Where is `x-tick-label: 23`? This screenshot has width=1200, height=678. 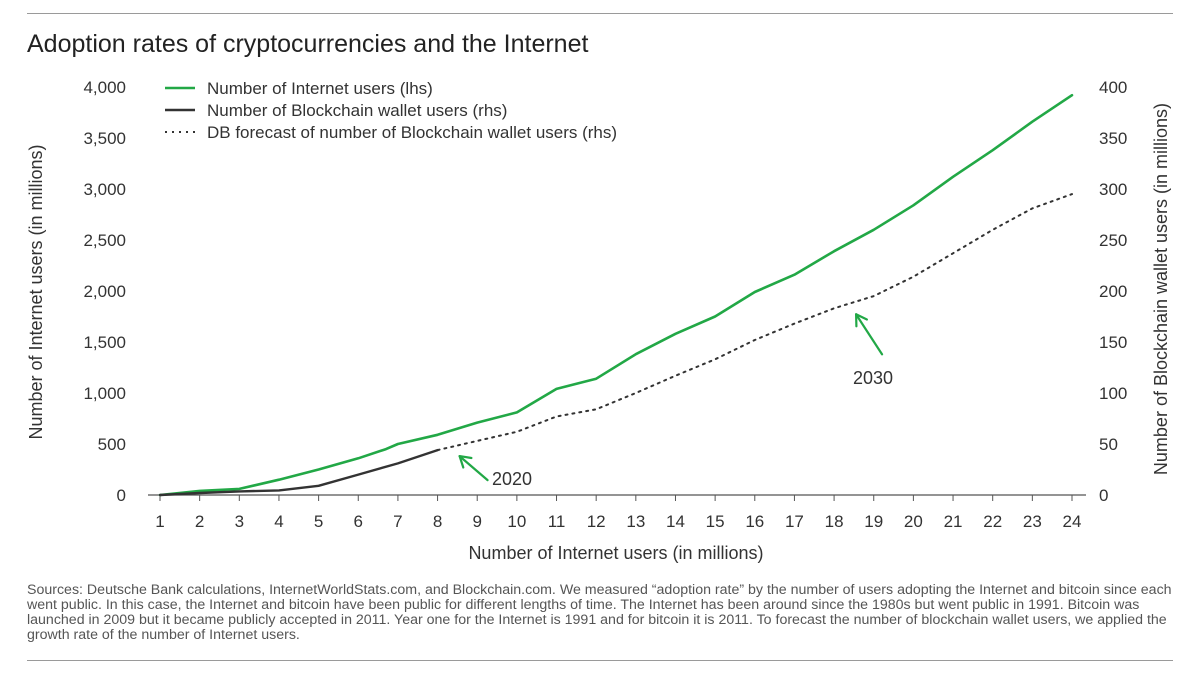
x-tick-label: 23 is located at coordinates (1032, 521).